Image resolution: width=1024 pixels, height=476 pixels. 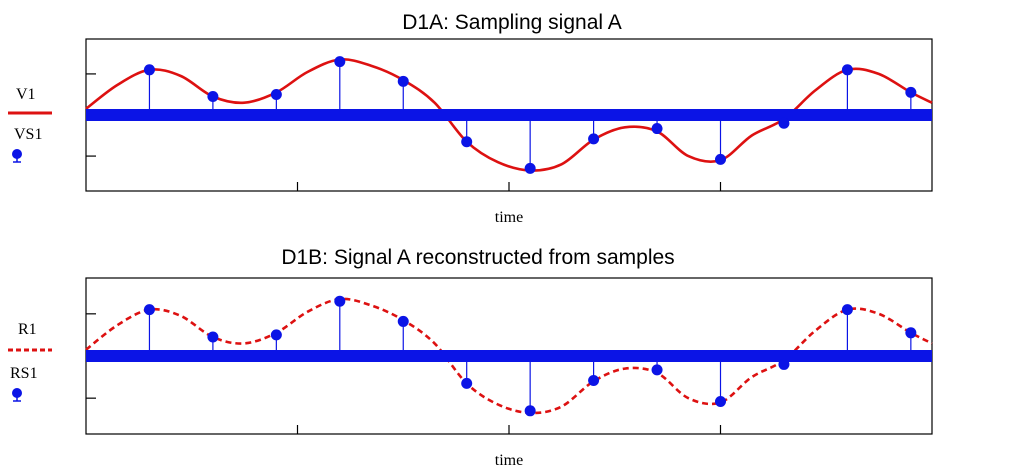 I want to click on legend-rs1-marker, so click(x=17, y=395).